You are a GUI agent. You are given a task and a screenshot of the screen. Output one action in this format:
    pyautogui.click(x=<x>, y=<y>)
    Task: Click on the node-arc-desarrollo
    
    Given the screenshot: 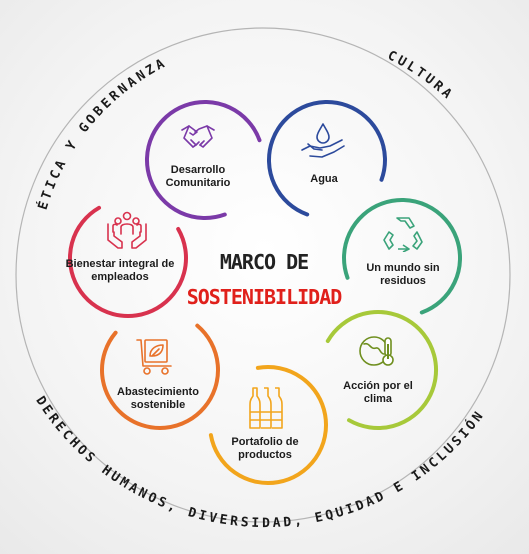 What is the action you would take?
    pyautogui.click(x=203, y=160)
    